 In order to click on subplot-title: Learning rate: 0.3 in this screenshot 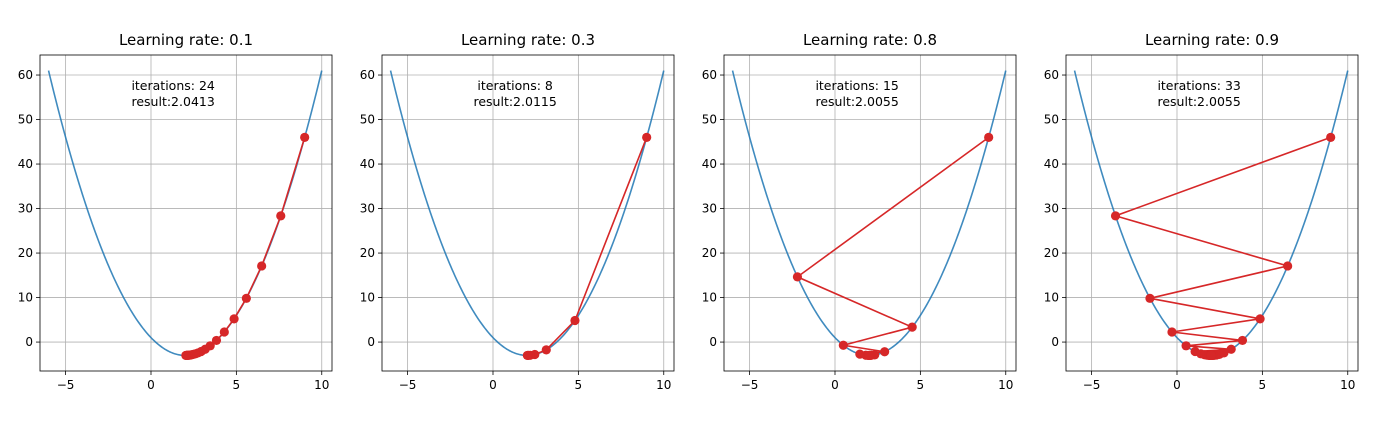, I will do `click(528, 40)`.